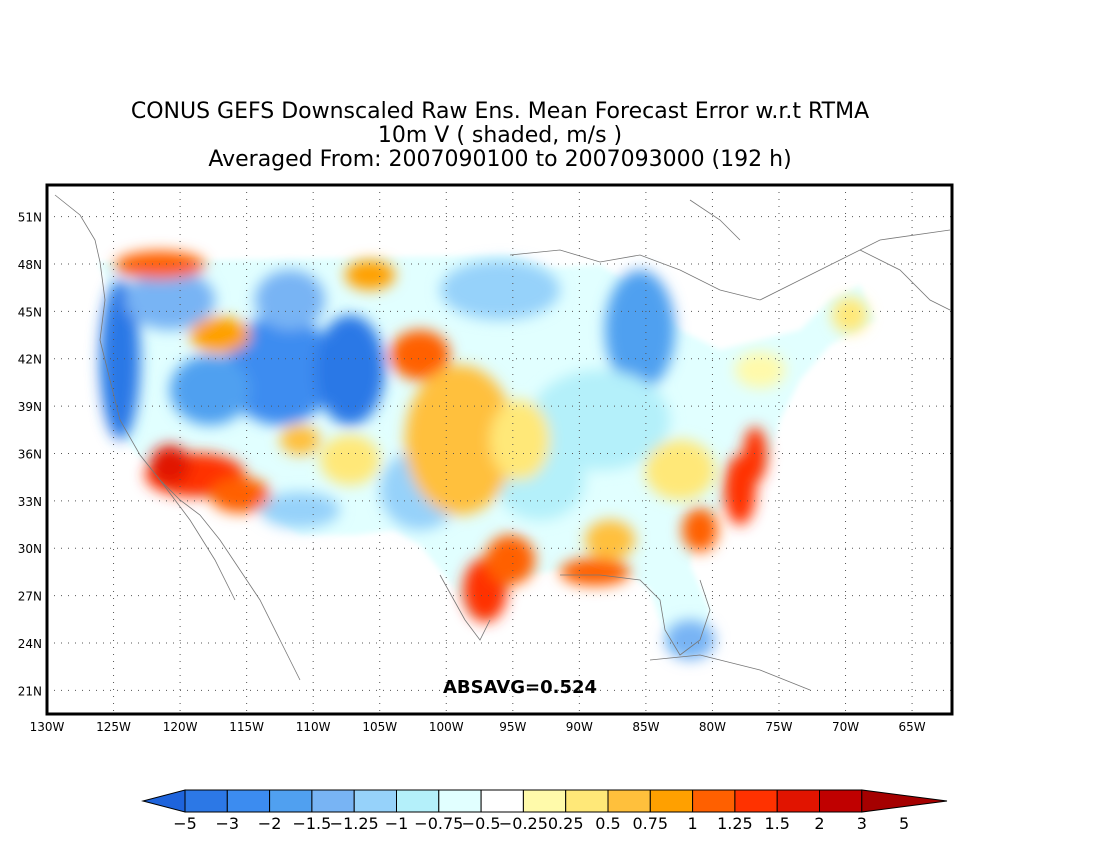 Image resolution: width=1100 pixels, height=850 pixels. I want to click on colorbar-left-arrow, so click(163, 801).